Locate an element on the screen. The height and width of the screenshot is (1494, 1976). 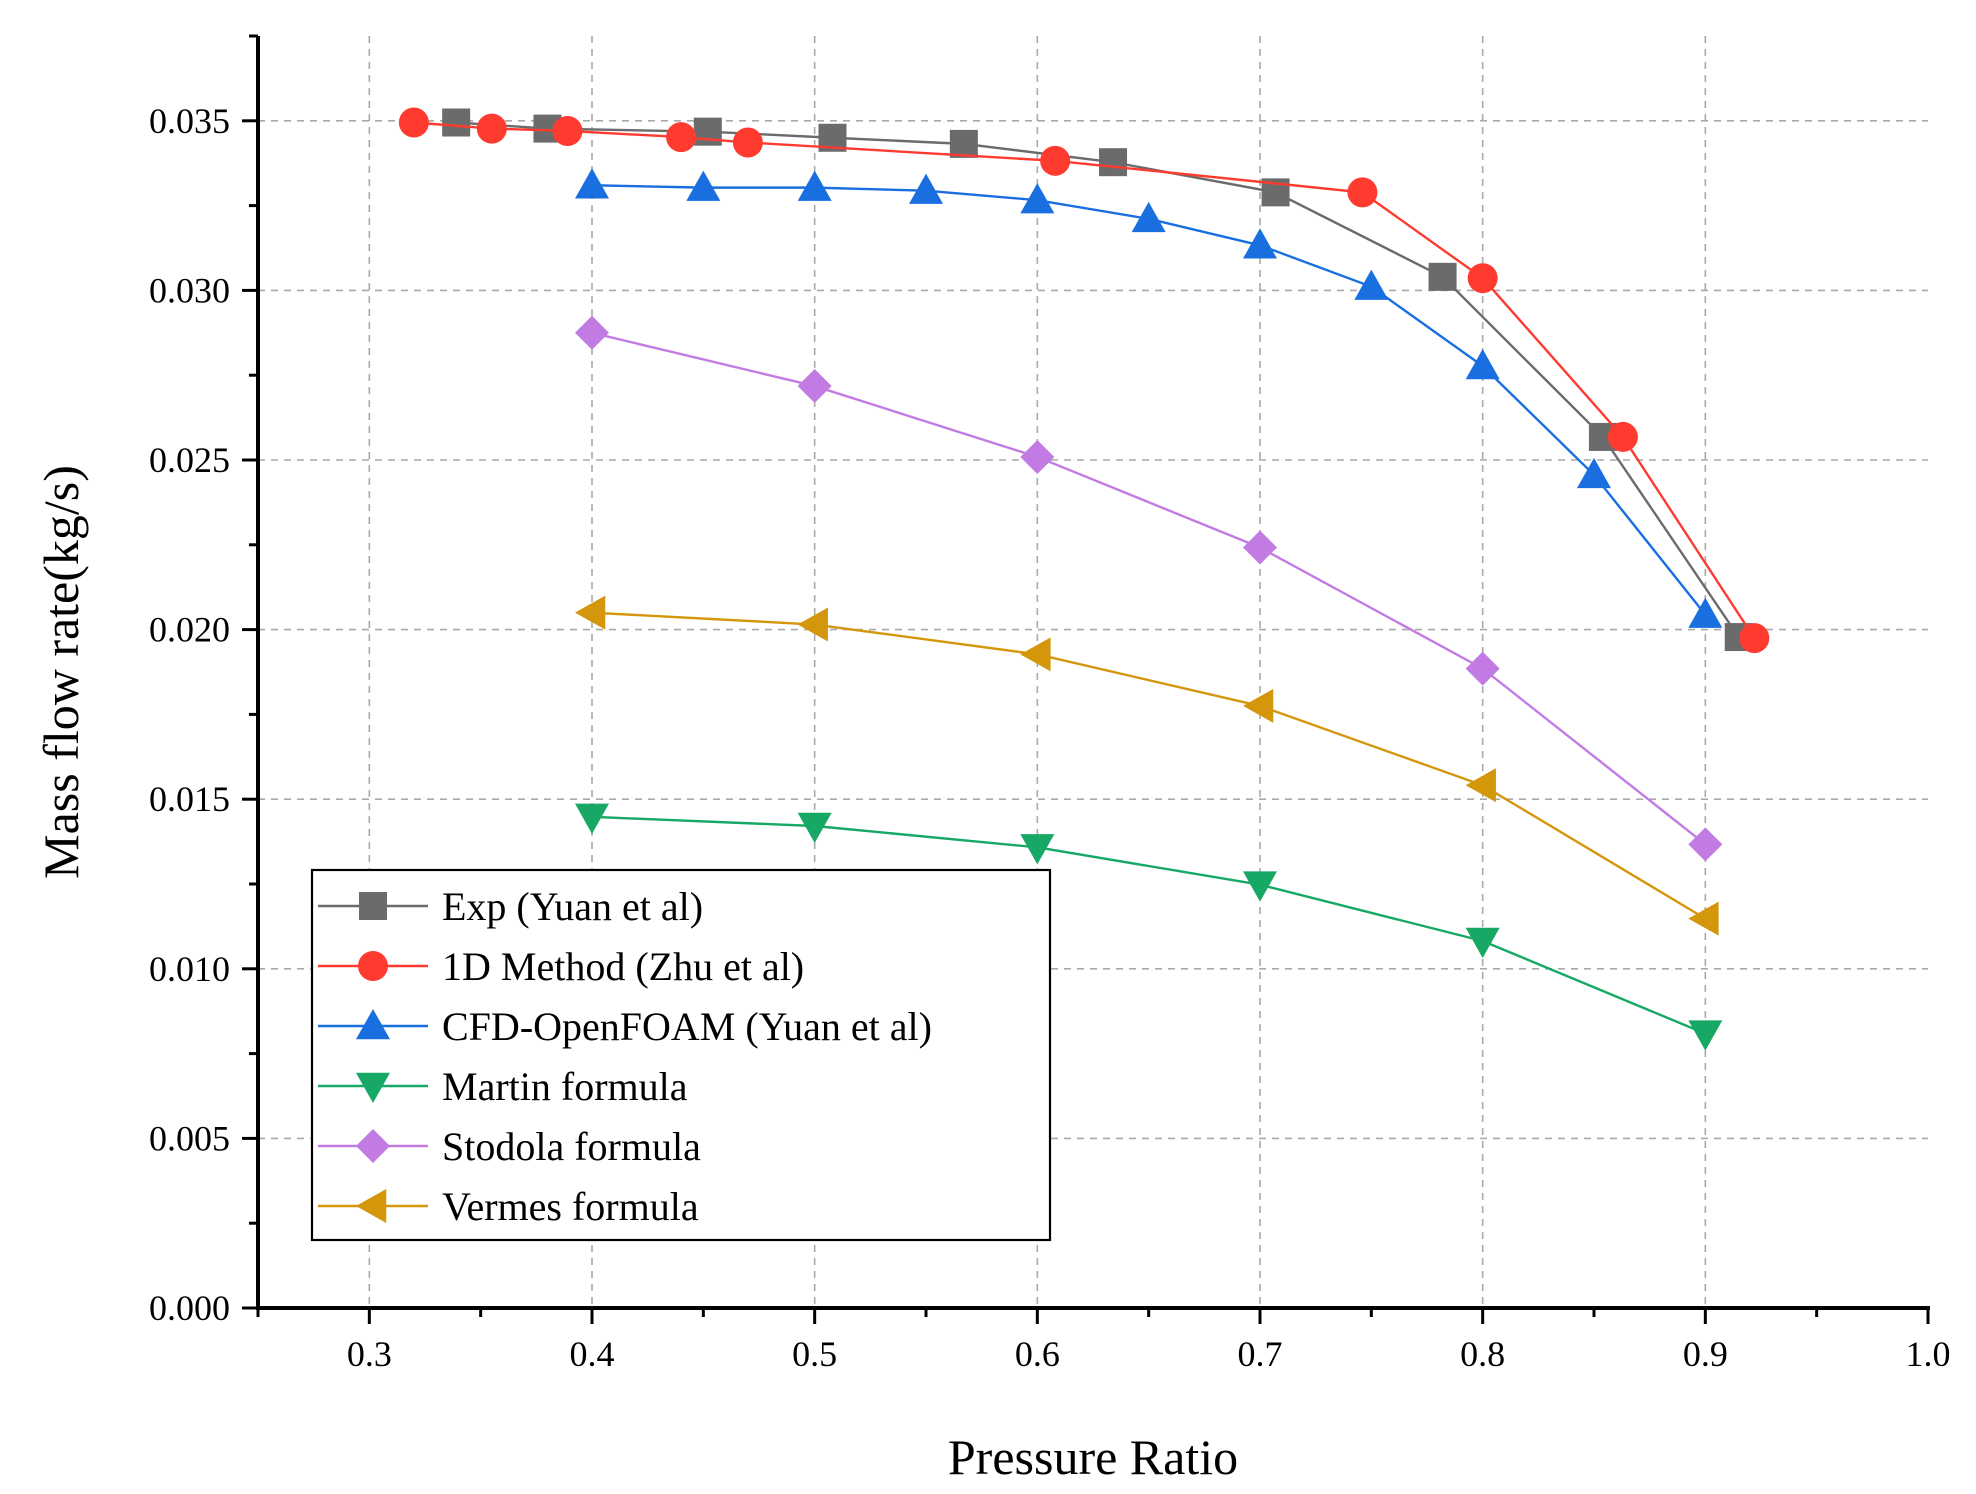
x-tick-label-6: 0.9 is located at coordinates (1705, 1354).